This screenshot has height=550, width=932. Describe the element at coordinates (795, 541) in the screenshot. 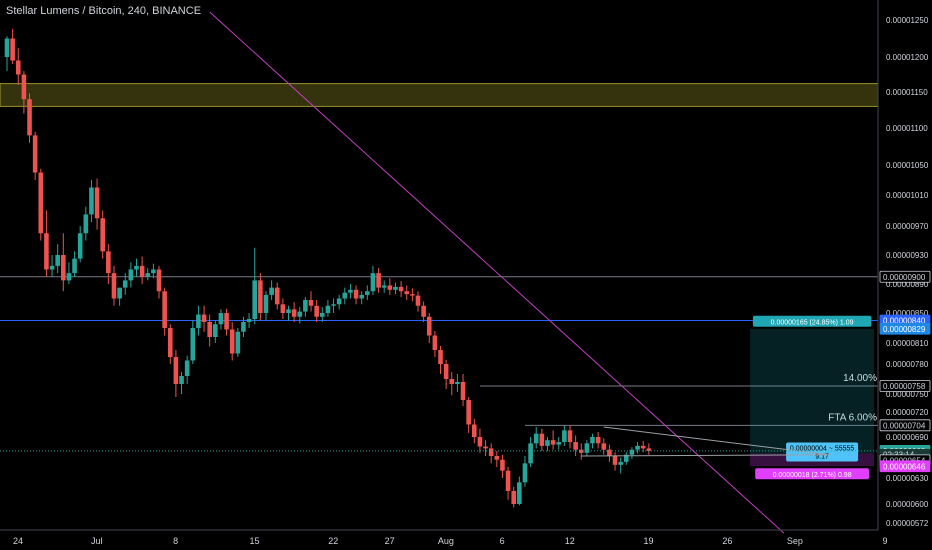

I see `x-tick-label-11: Sep` at that location.